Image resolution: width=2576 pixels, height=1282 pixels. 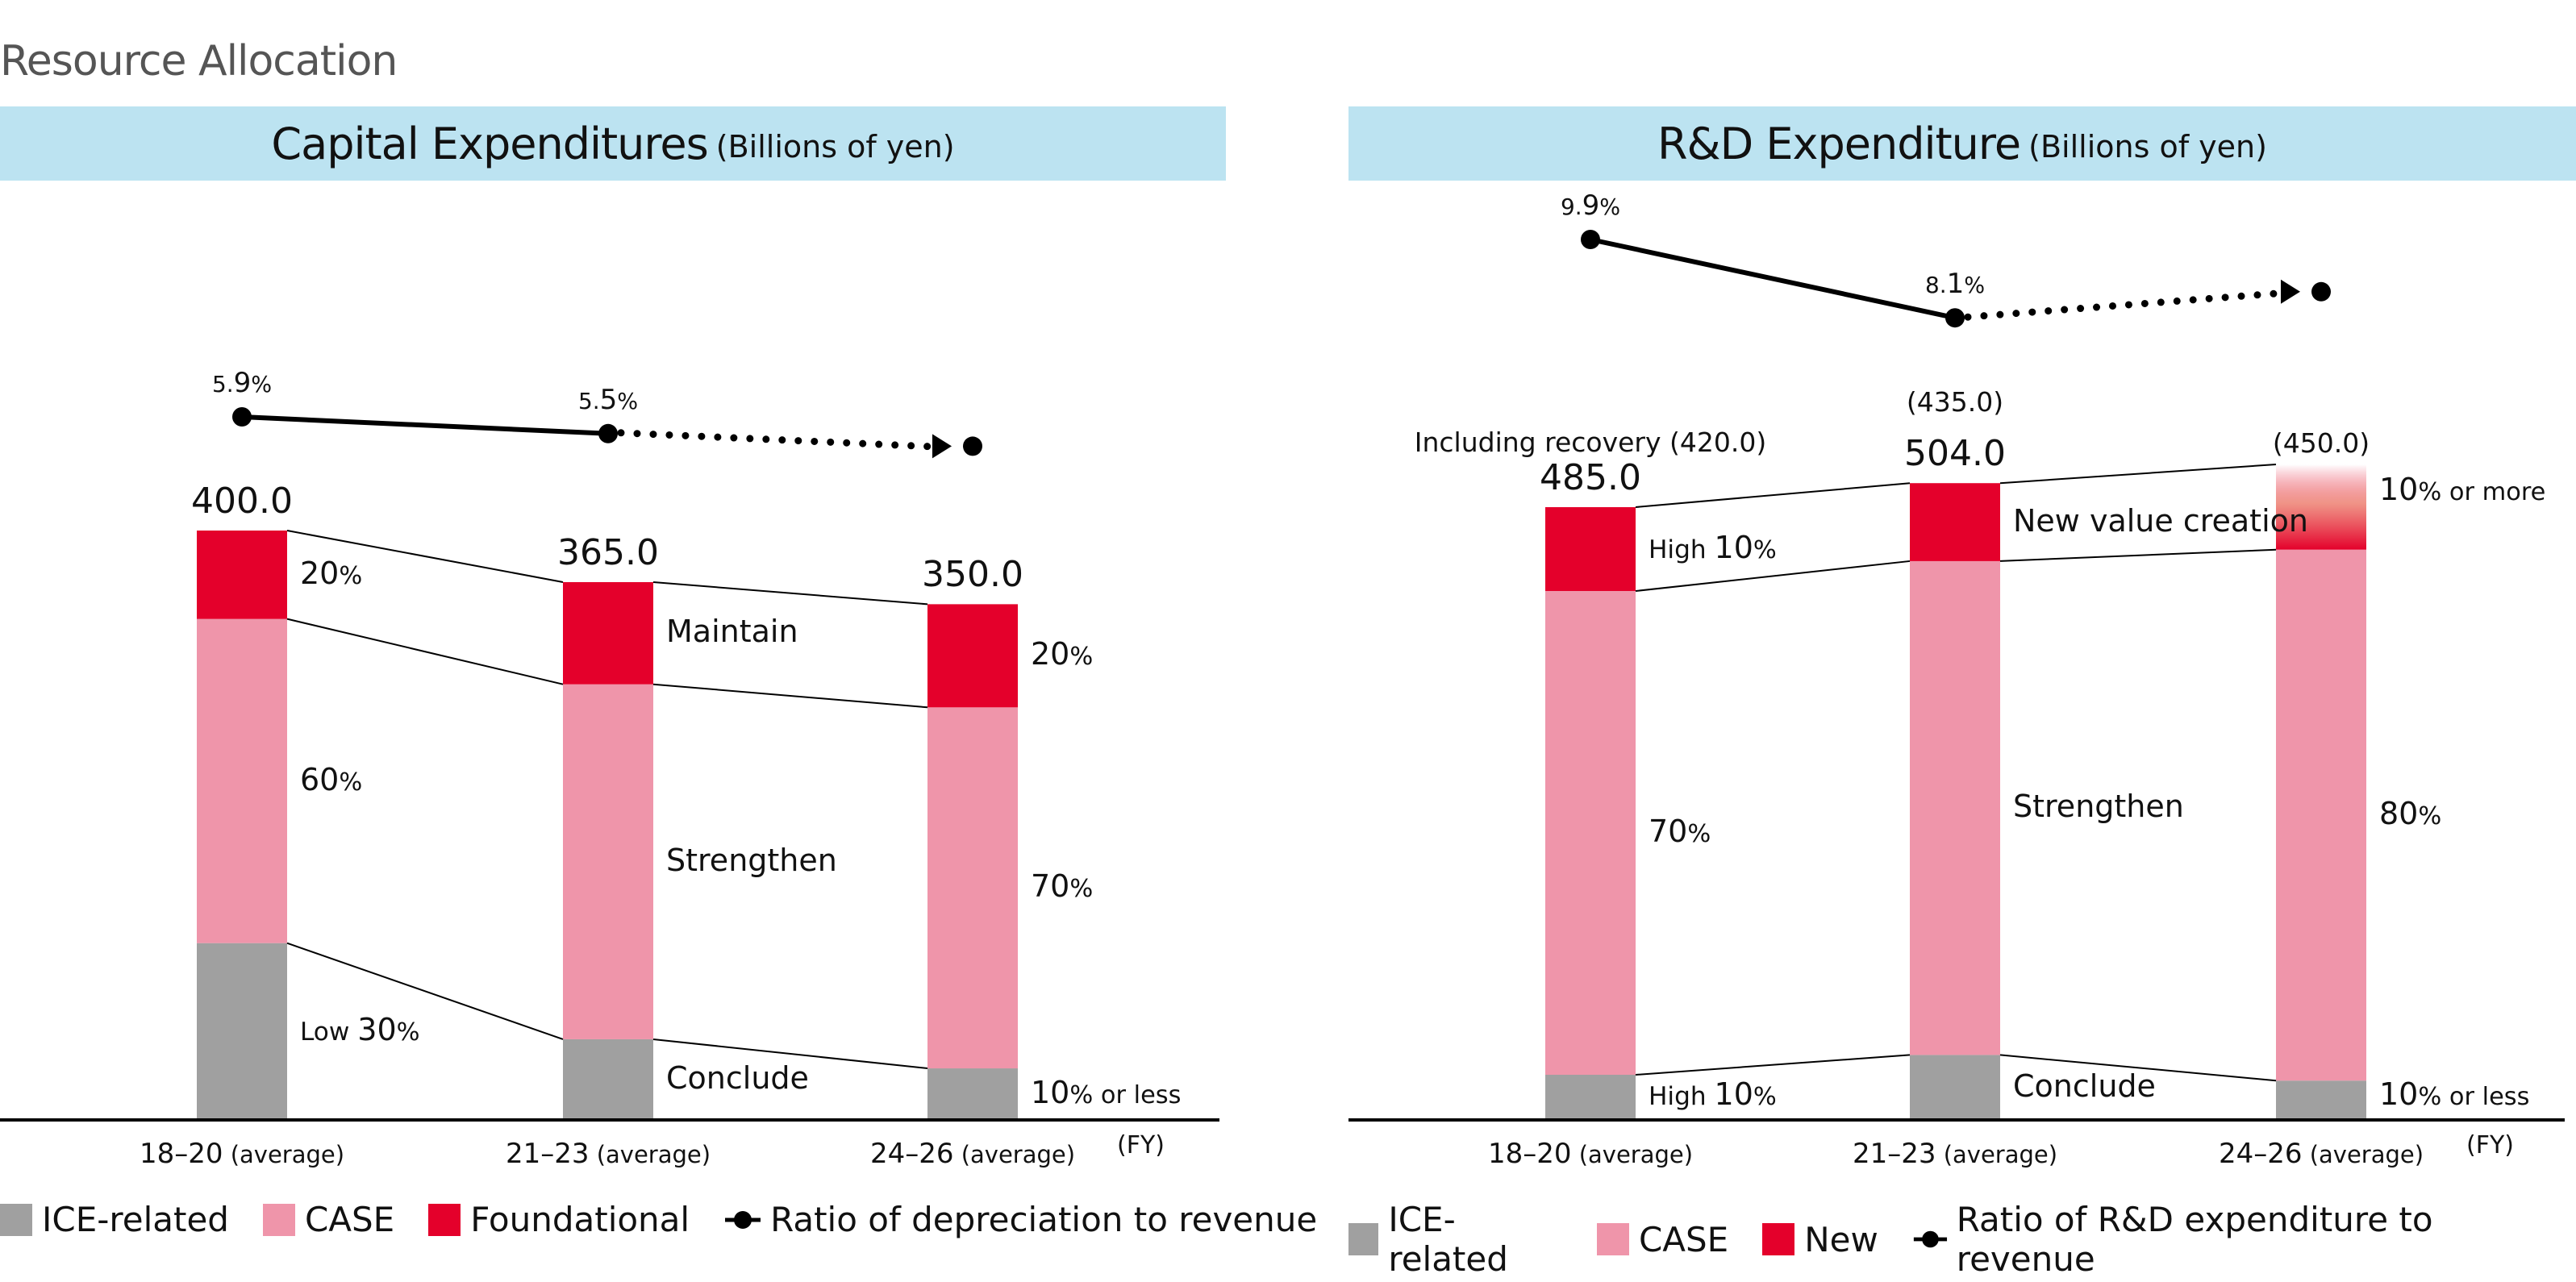 What do you see at coordinates (489, 143) in the screenshot?
I see `capex-title: Capital Expenditures` at bounding box center [489, 143].